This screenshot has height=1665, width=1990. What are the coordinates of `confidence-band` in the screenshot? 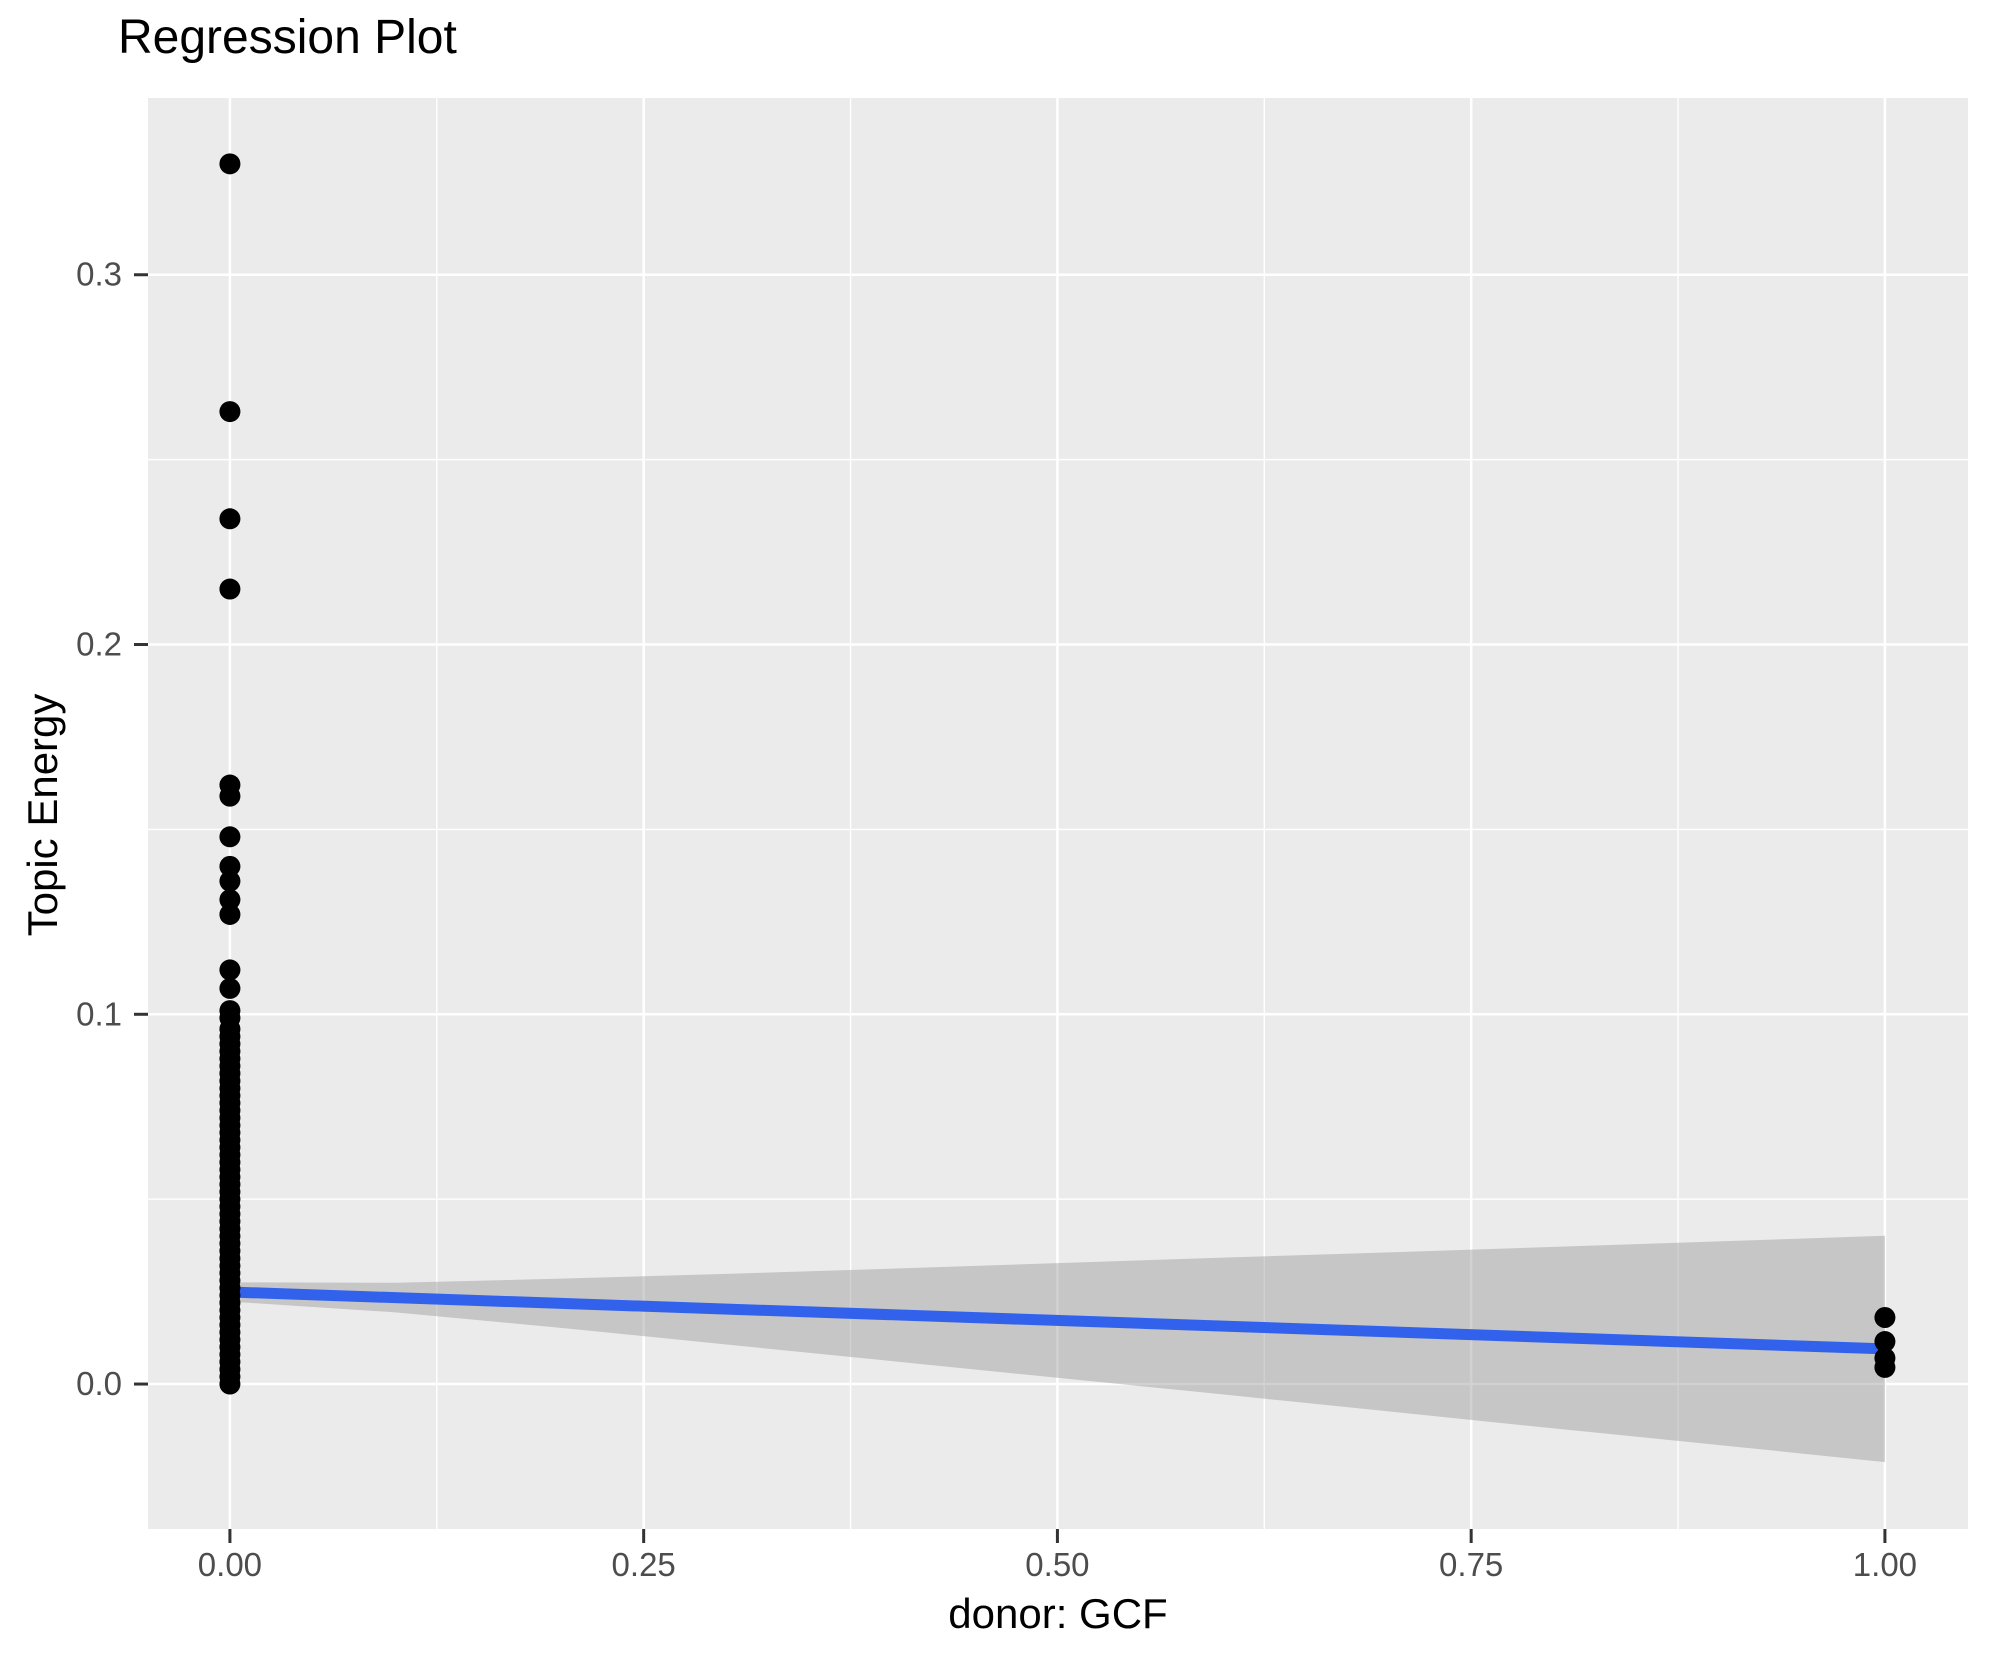 It's located at (1057, 1349).